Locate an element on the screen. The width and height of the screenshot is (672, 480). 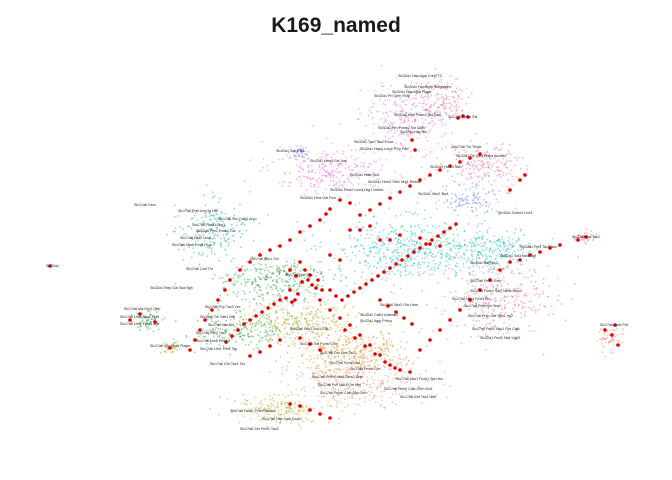
cluster-label: Slc32a1 Dmbx1 Lhx3 is located at coordinates (515, 213).